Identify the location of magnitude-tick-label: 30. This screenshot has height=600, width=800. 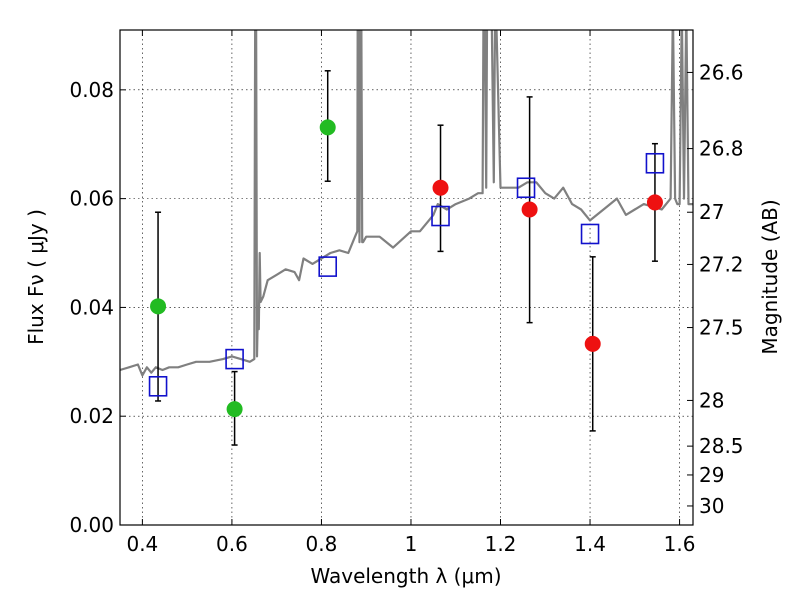
(711, 506).